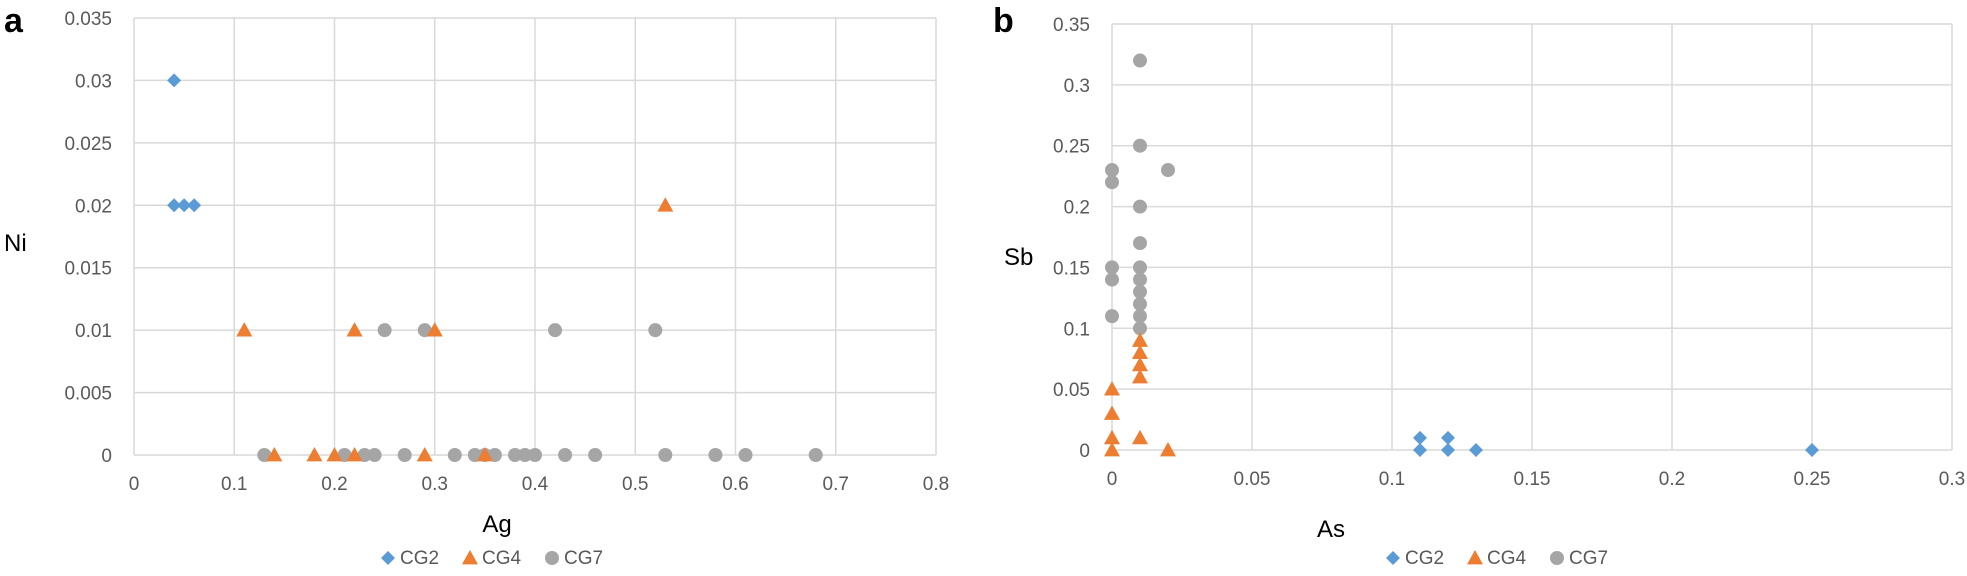  What do you see at coordinates (14, 21) in the screenshot?
I see `panel-a-letter: a` at bounding box center [14, 21].